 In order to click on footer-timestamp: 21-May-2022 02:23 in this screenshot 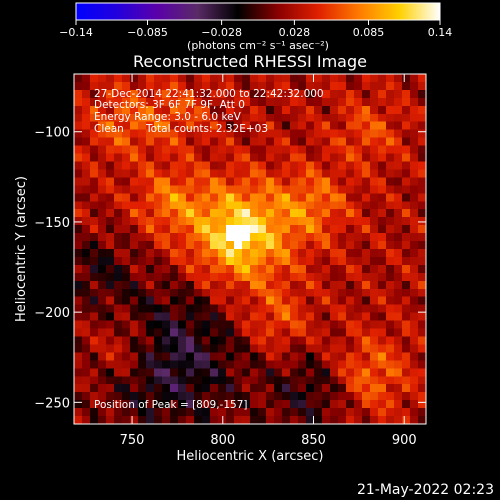, I will do `click(425, 490)`.